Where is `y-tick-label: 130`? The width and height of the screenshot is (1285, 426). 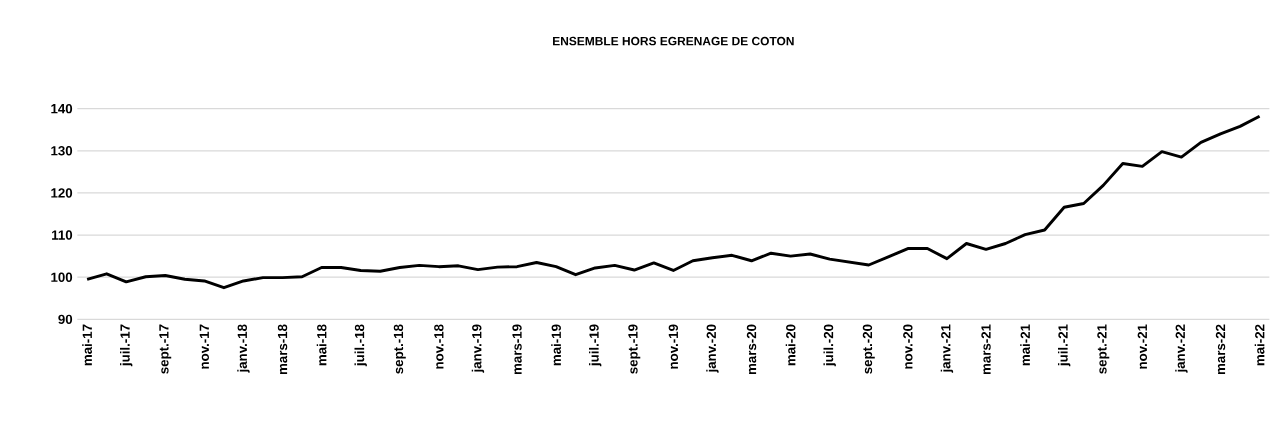
y-tick-label: 130 is located at coordinates (62, 151).